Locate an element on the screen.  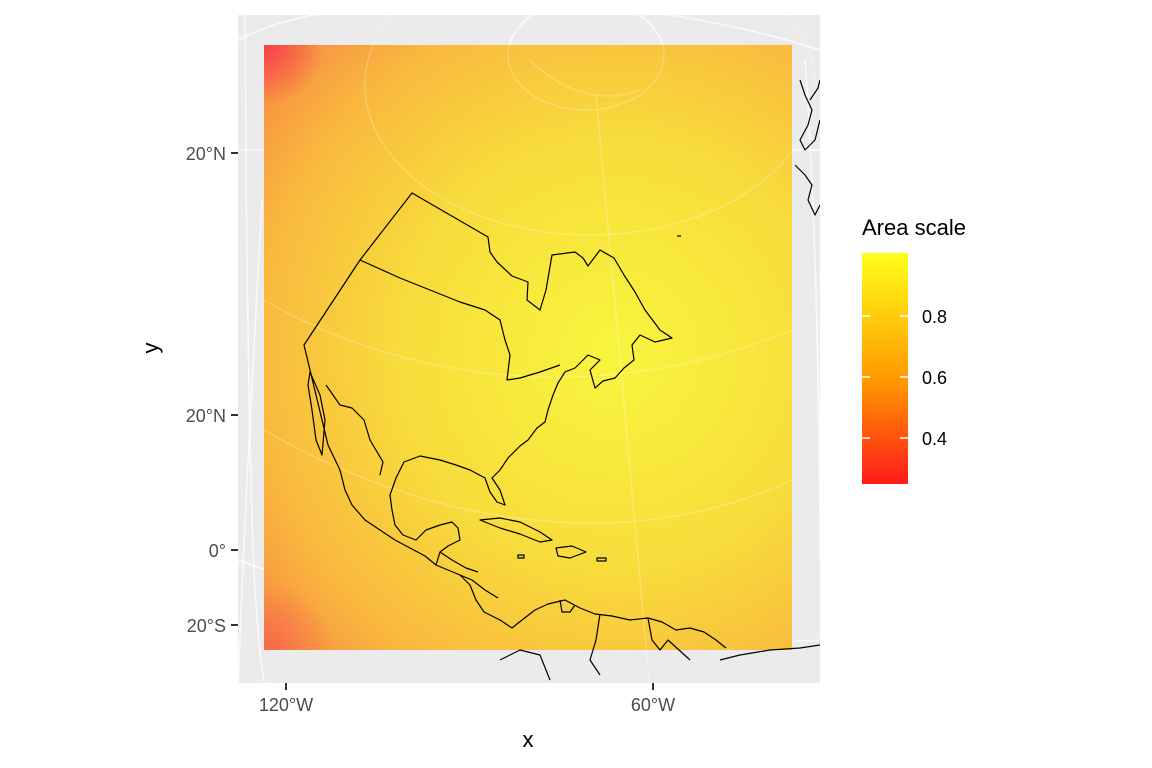
legend-label: 0.6 is located at coordinates (934, 378).